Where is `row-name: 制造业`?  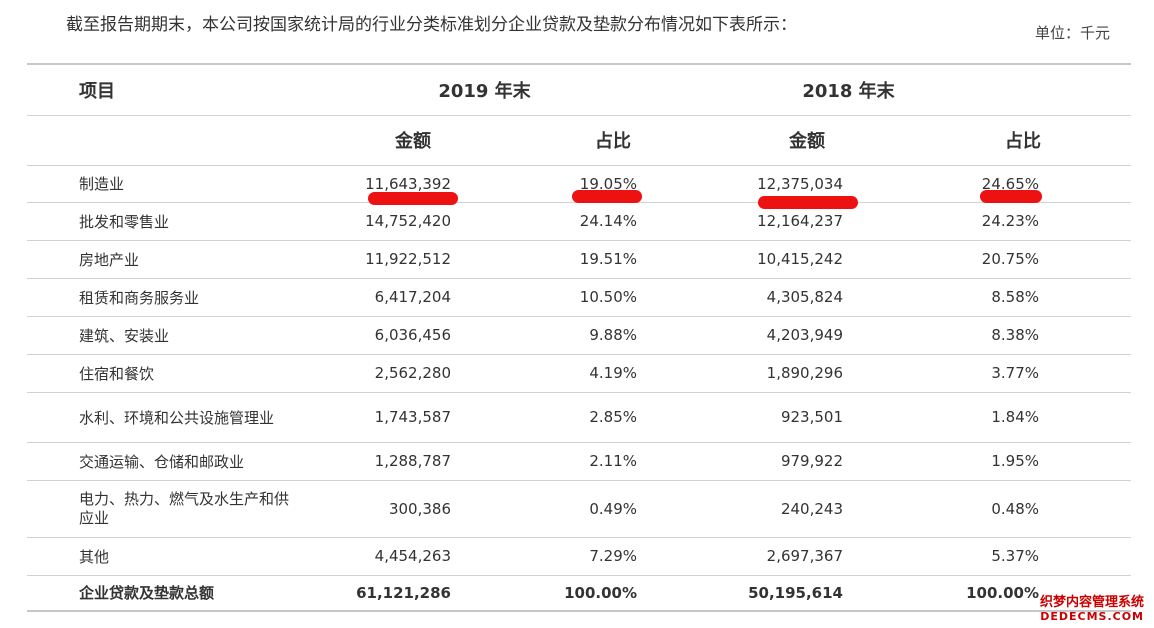
row-name: 制造业 is located at coordinates (162, 184).